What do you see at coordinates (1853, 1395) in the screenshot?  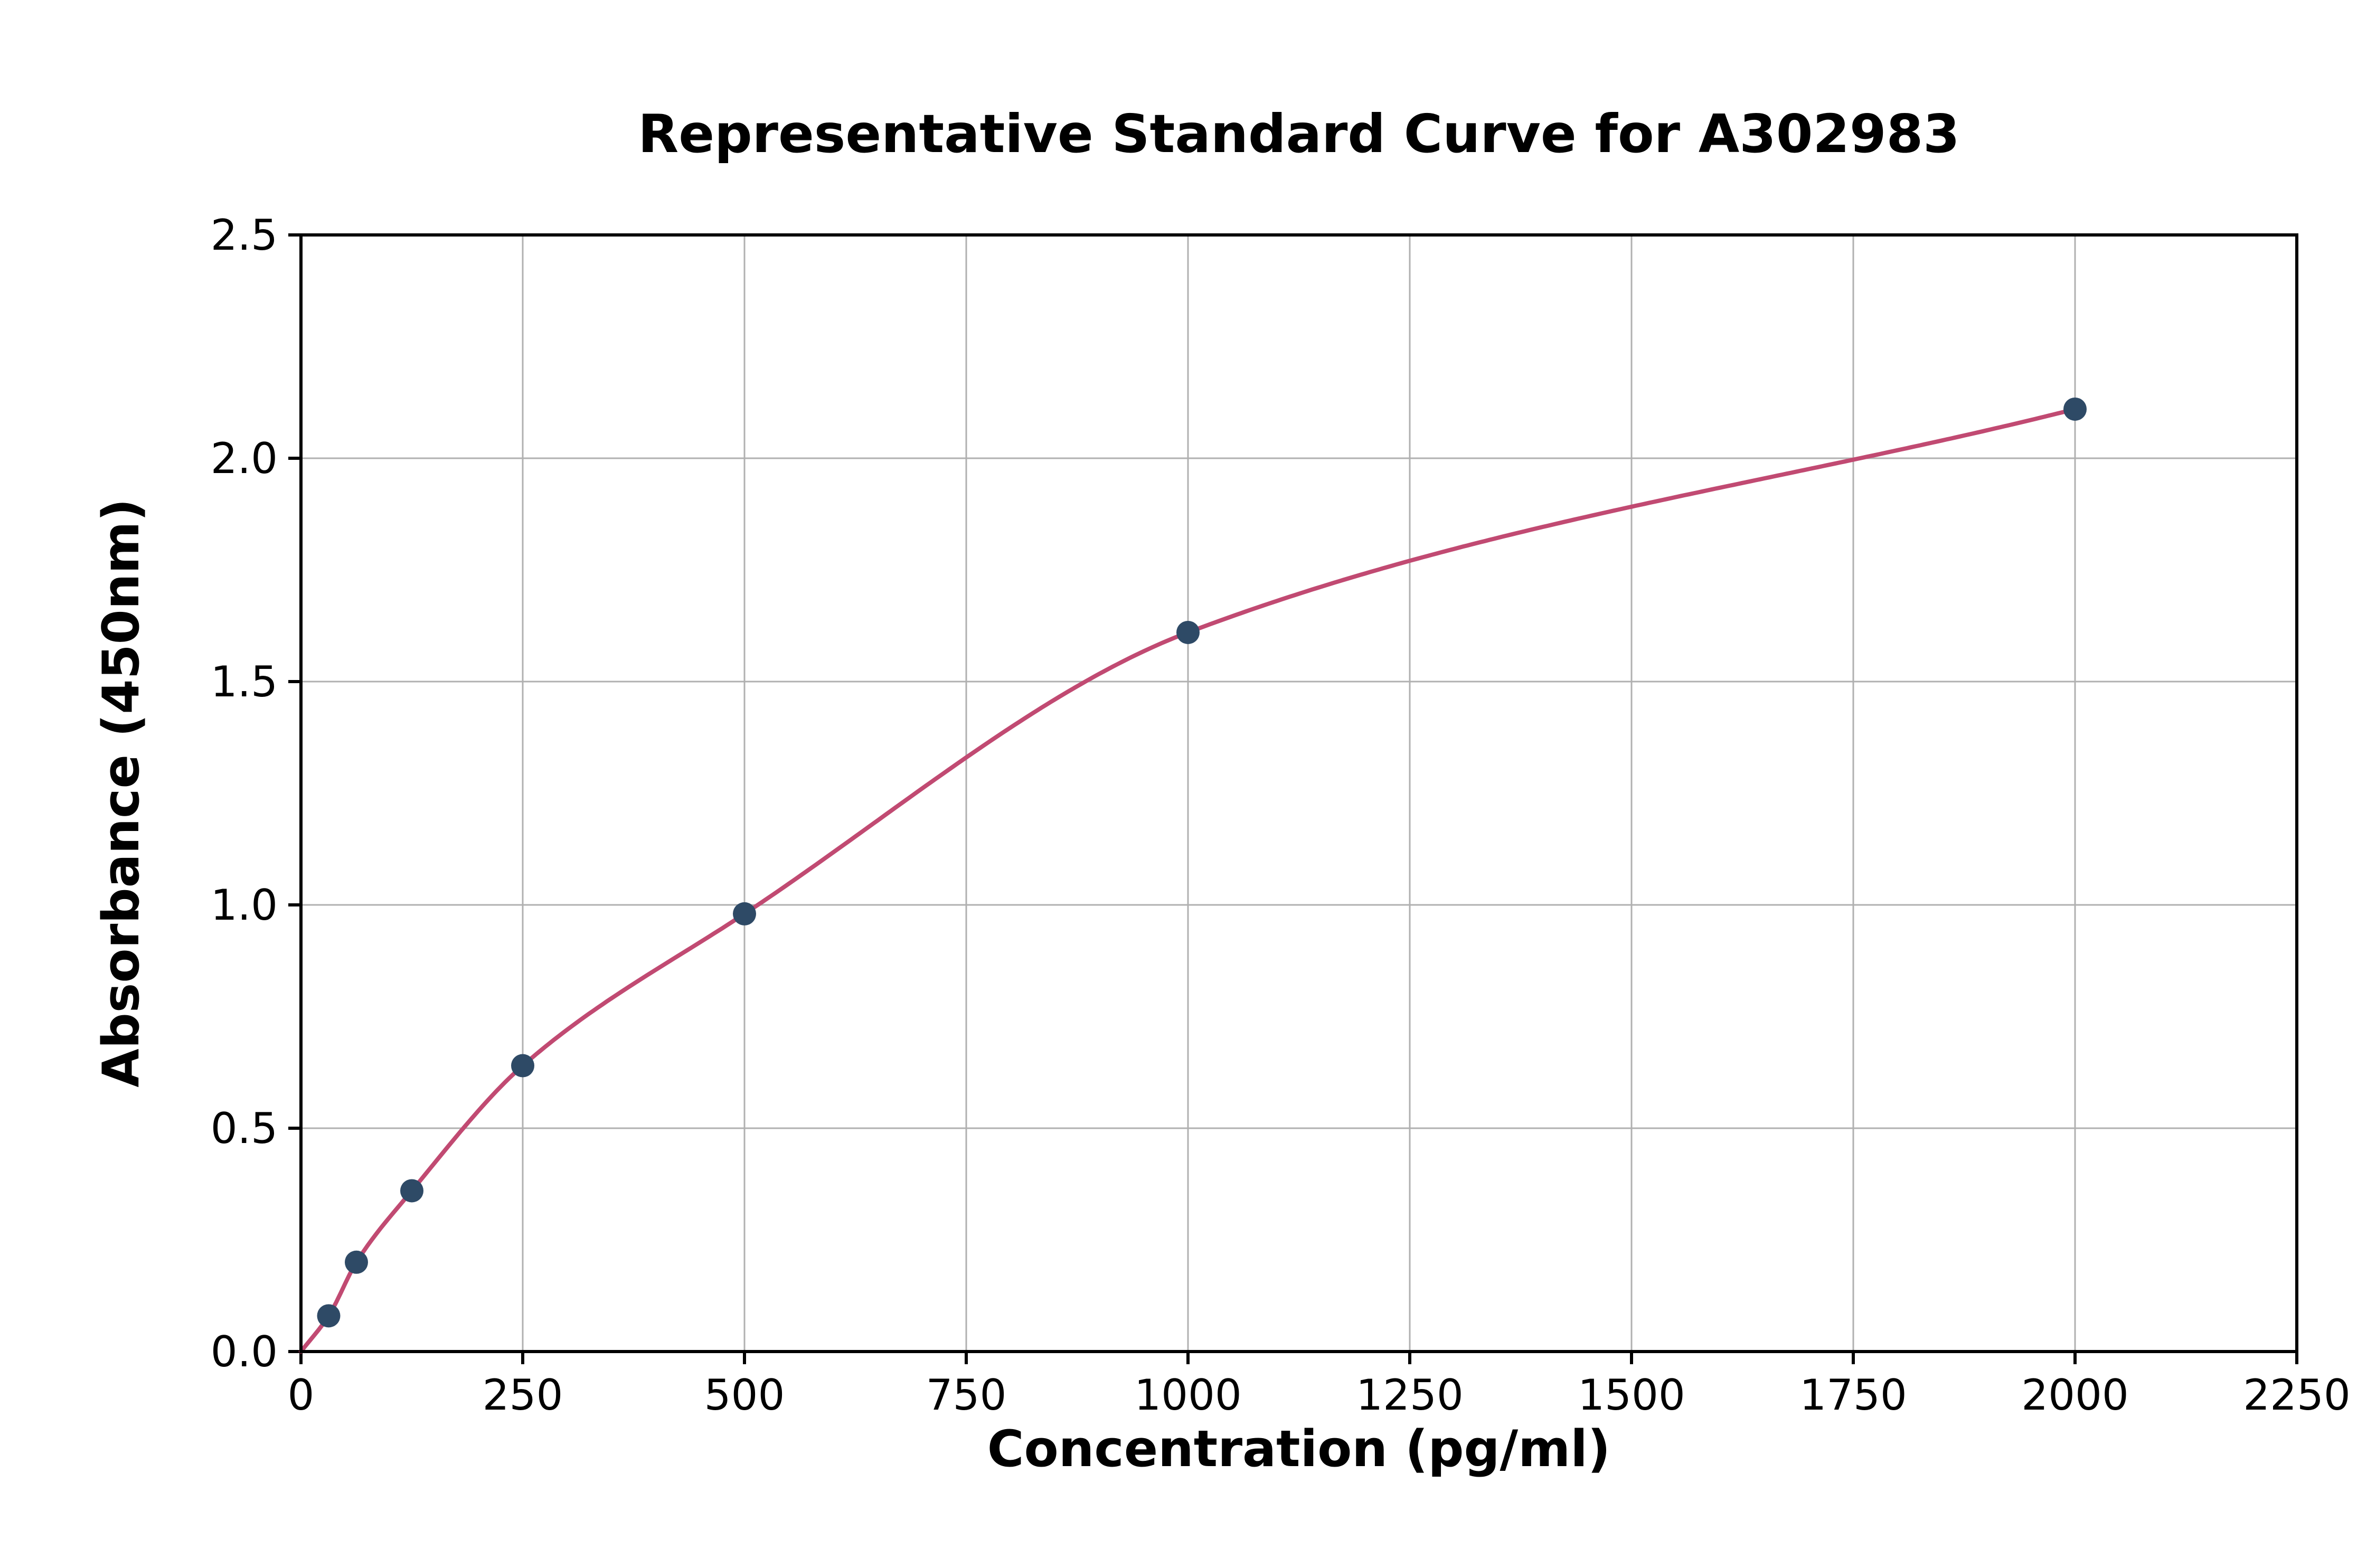 I see `x-tick-label: 1750` at bounding box center [1853, 1395].